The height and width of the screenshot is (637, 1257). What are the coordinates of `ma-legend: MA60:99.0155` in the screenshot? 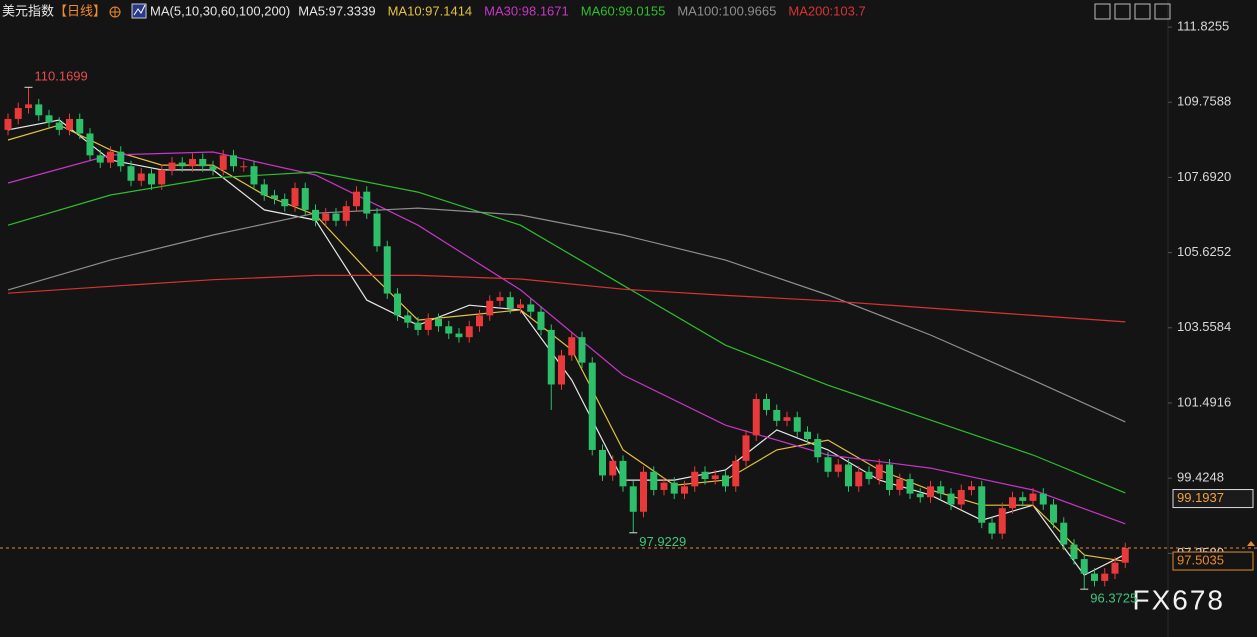 It's located at (623, 10).